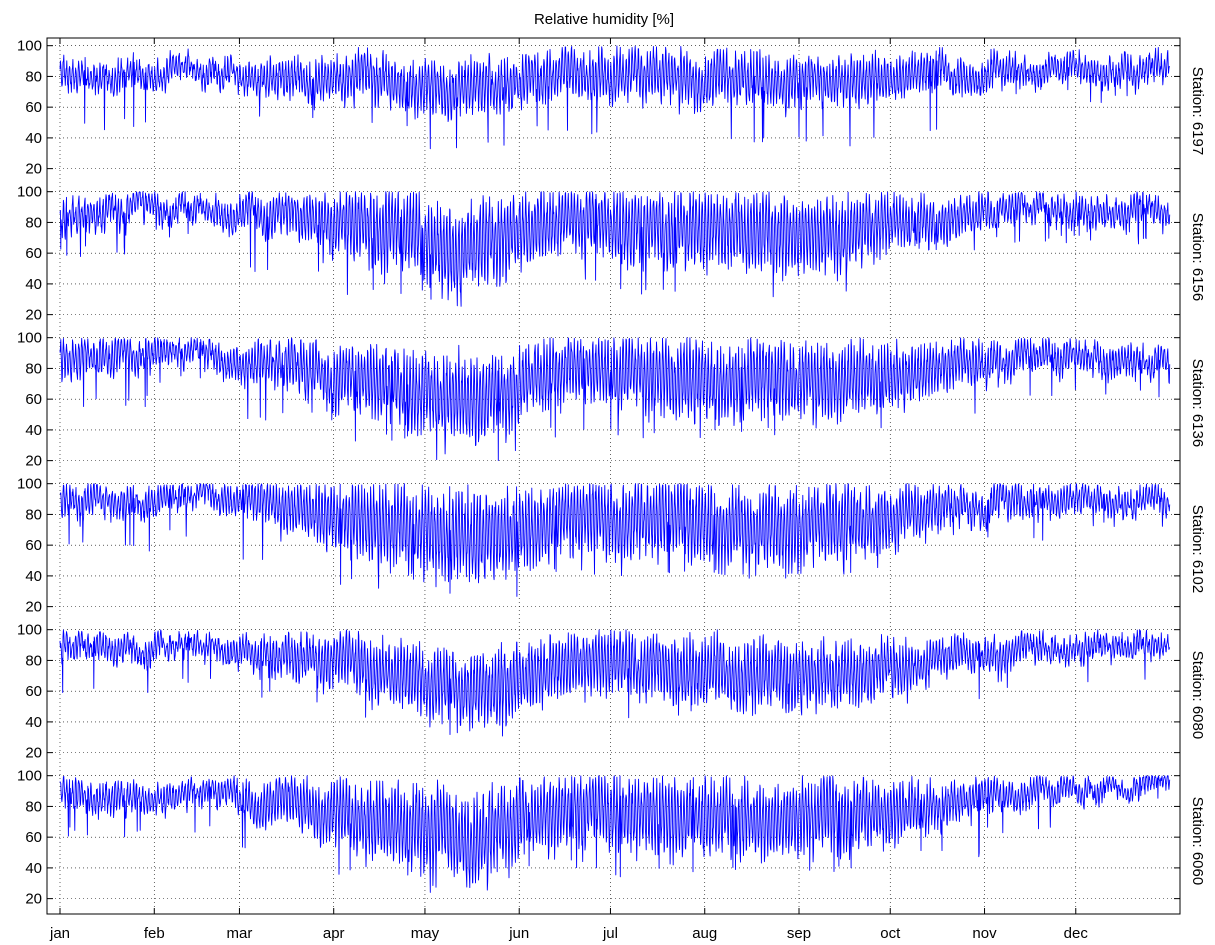  What do you see at coordinates (33, 76) in the screenshot?
I see `y-tick-label-p0-80: 80` at bounding box center [33, 76].